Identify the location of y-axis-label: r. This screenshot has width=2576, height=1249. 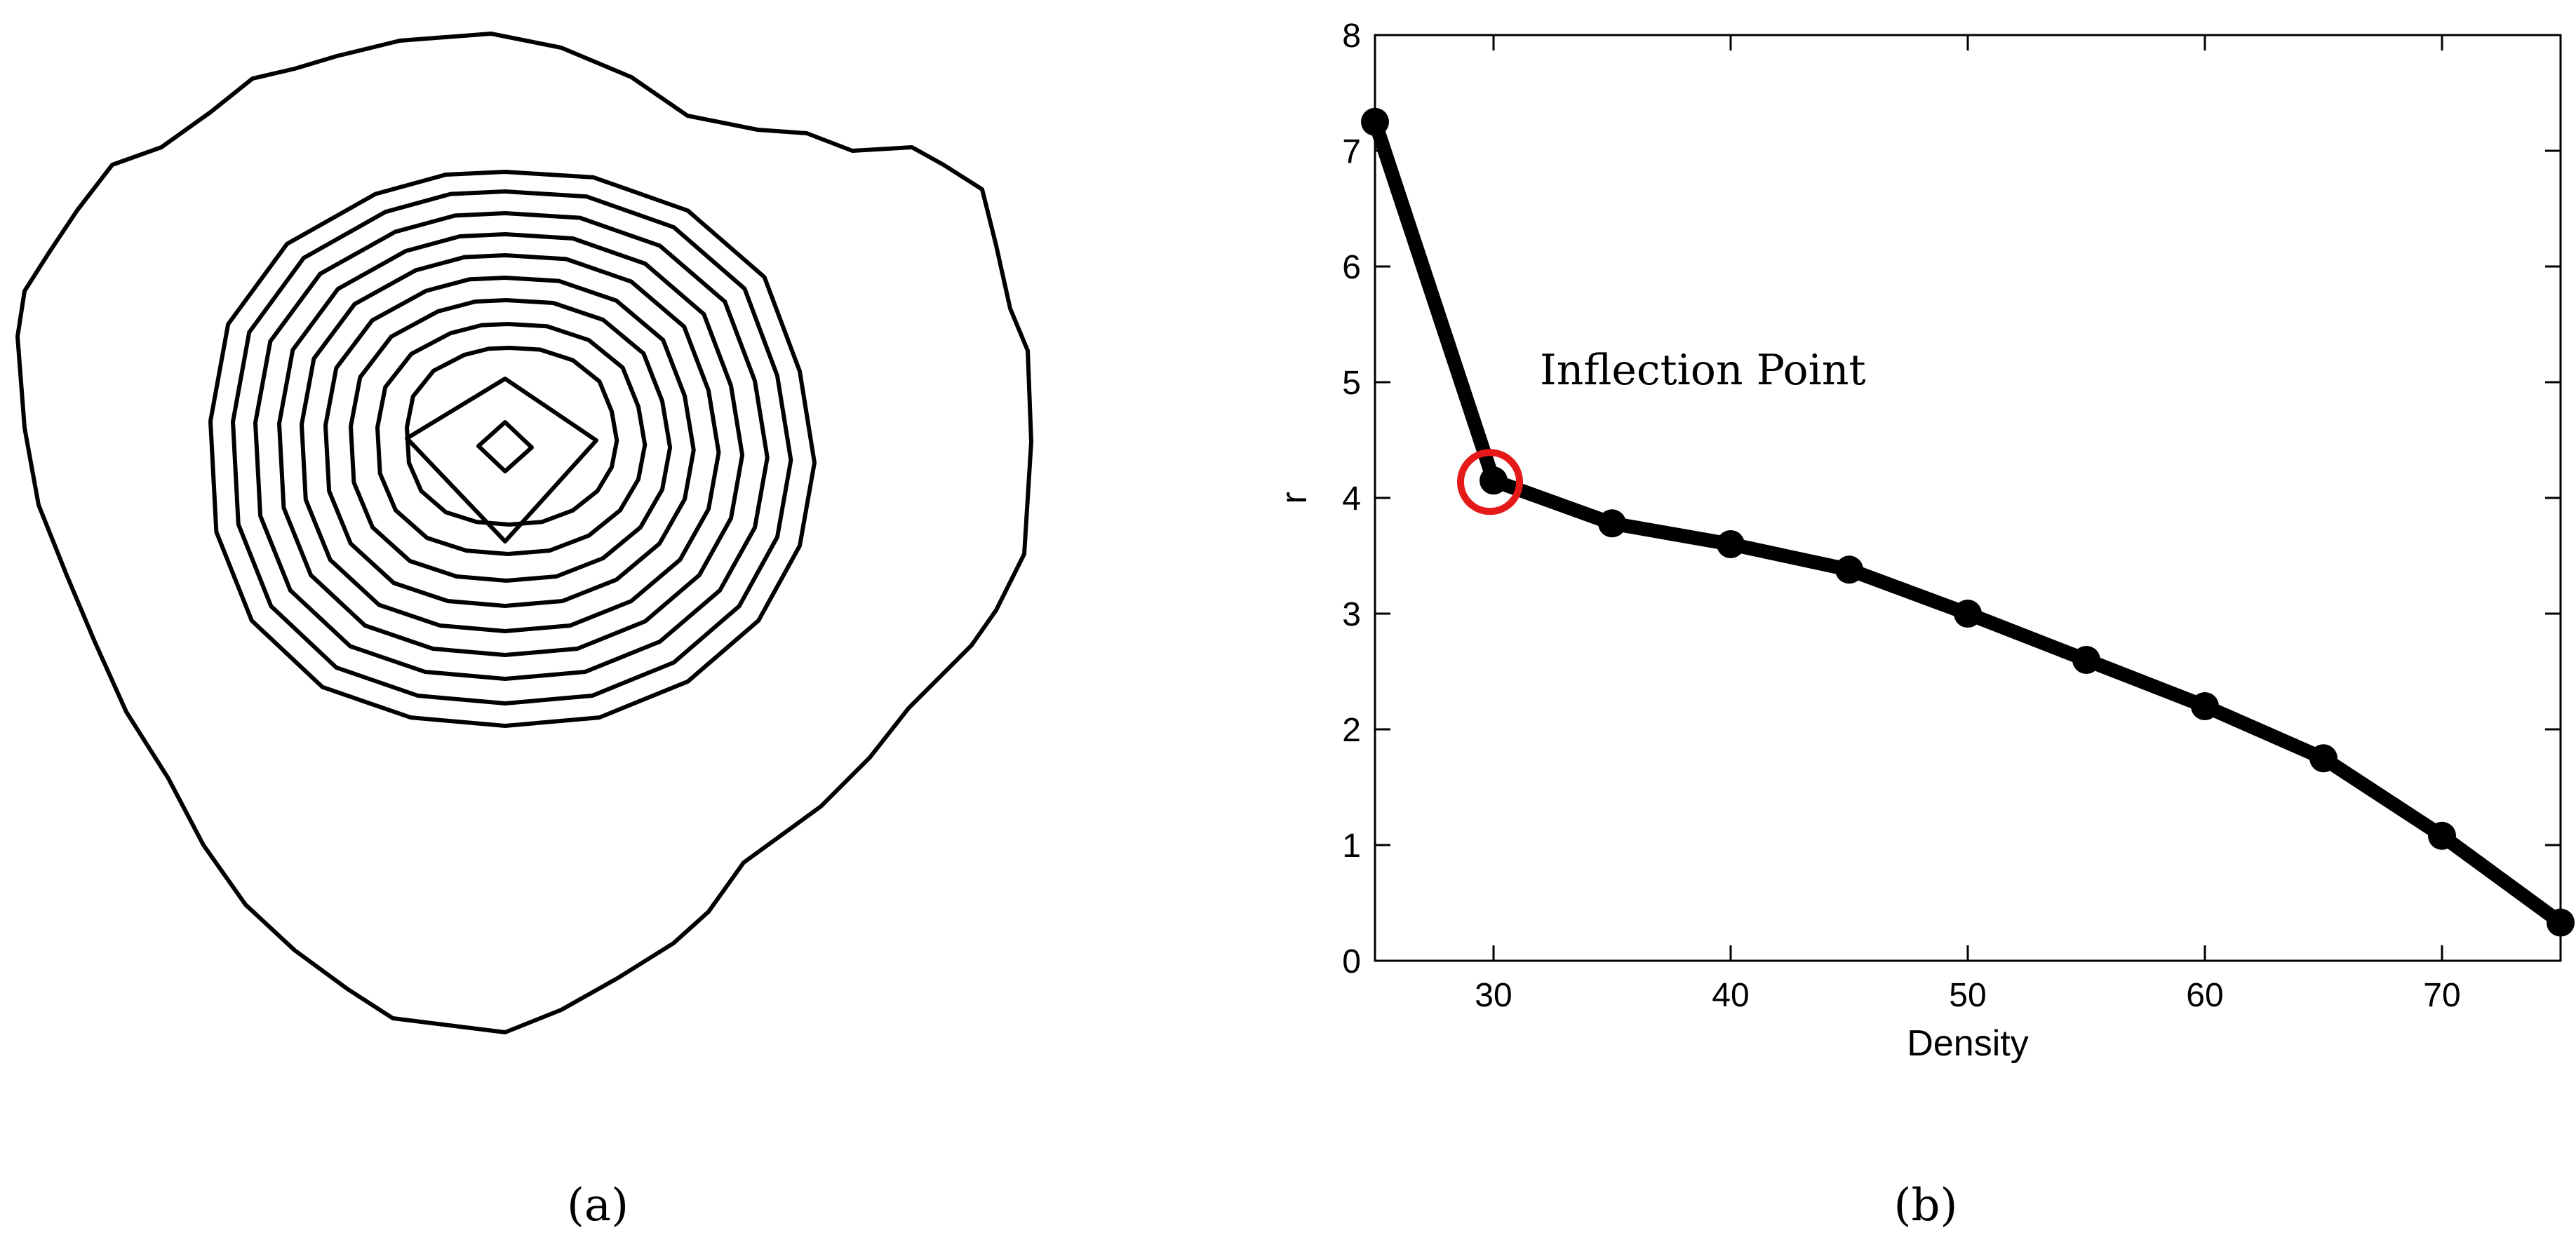
(1294, 498).